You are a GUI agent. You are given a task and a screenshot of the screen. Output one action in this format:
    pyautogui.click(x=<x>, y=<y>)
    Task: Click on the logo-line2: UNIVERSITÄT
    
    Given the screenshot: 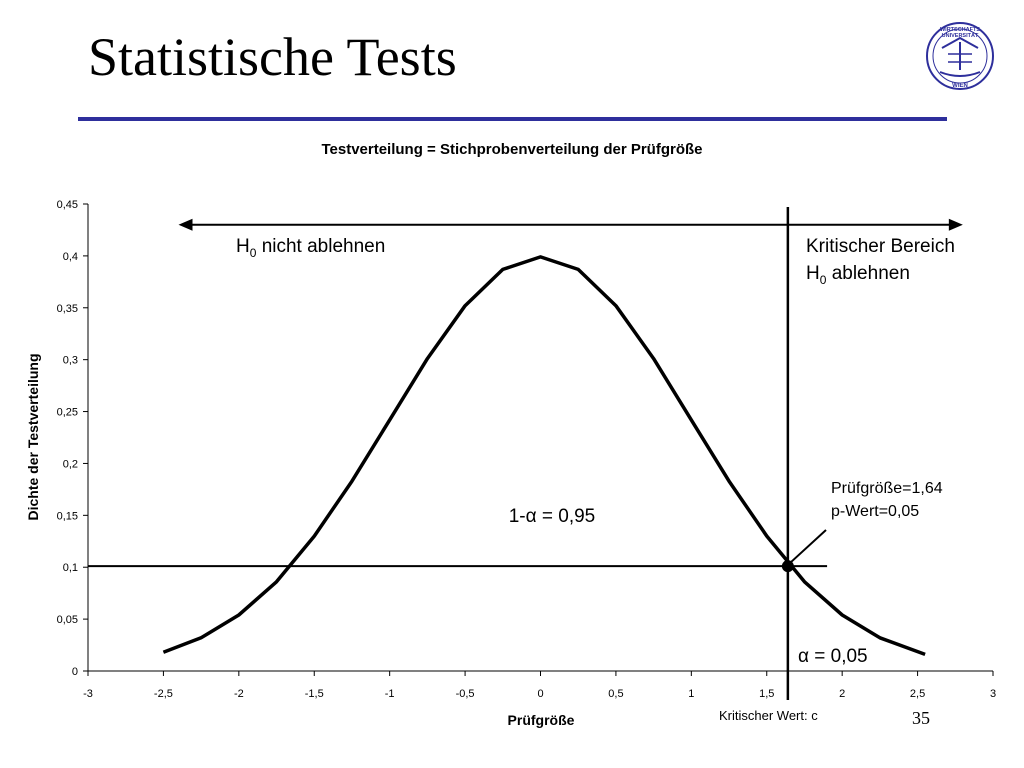 What is the action you would take?
    pyautogui.click(x=960, y=35)
    